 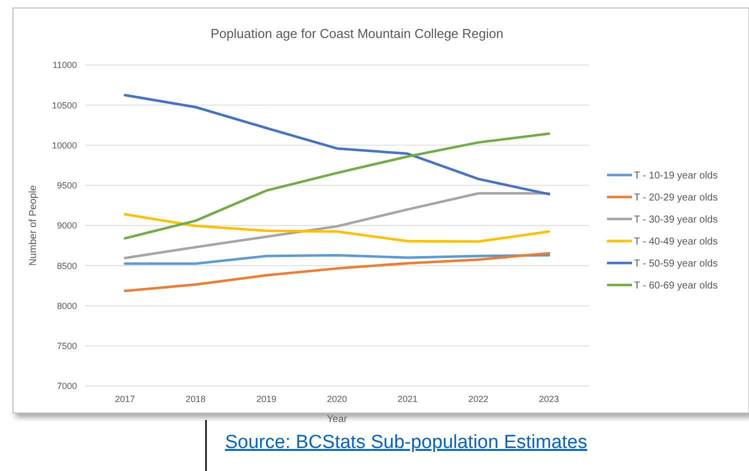 What do you see at coordinates (478, 399) in the screenshot?
I see `x-tick-label: 2022` at bounding box center [478, 399].